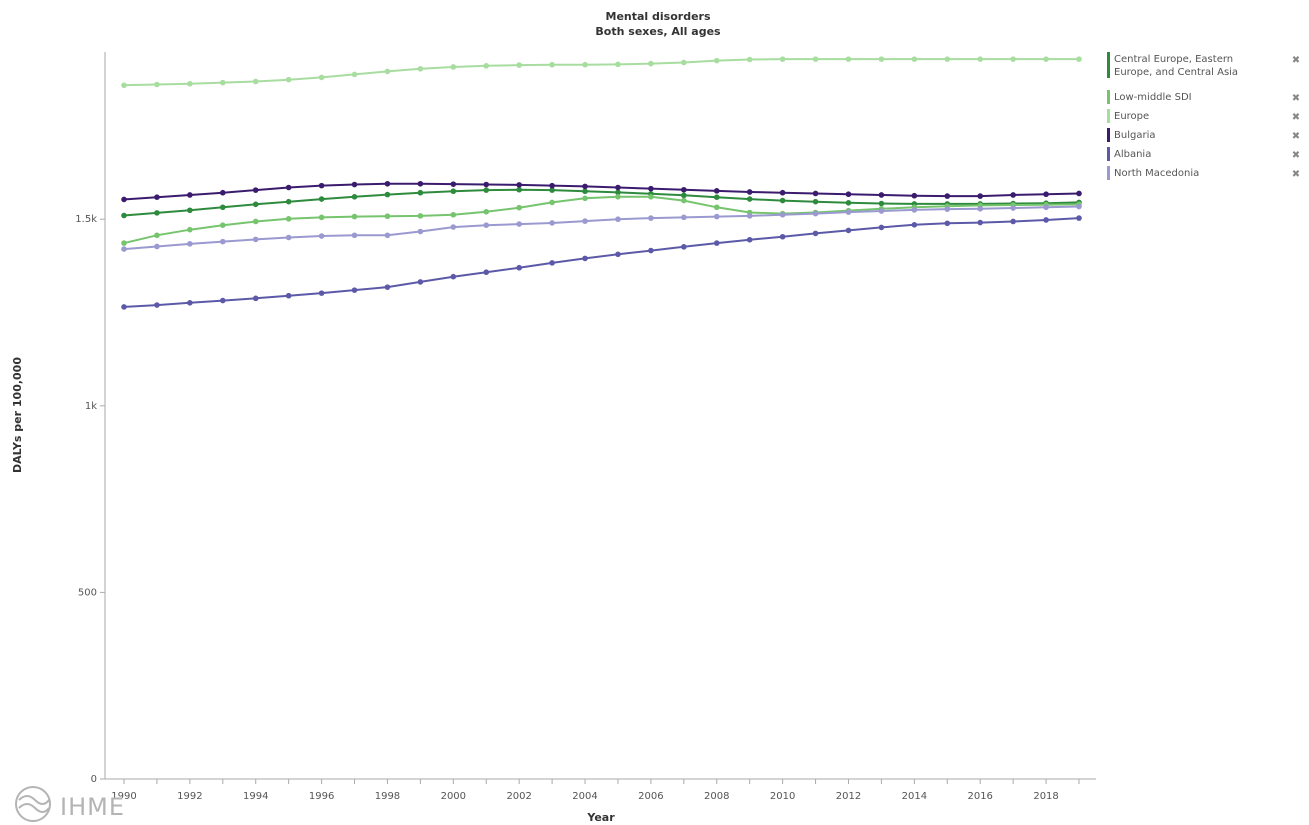 This screenshot has height=825, width=1309. What do you see at coordinates (658, 31) in the screenshot?
I see `chart-subtitle: Both sexes, All ages` at bounding box center [658, 31].